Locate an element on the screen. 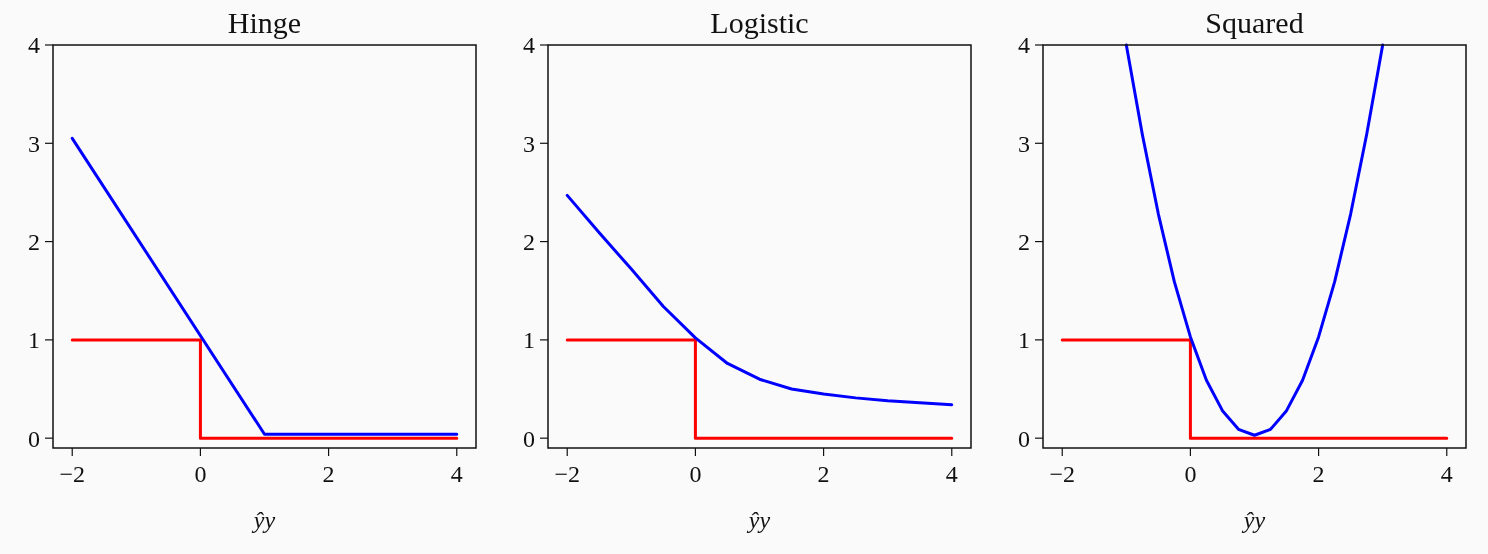 This screenshot has width=1488, height=554. chart-title: Hinge is located at coordinates (264, 22).